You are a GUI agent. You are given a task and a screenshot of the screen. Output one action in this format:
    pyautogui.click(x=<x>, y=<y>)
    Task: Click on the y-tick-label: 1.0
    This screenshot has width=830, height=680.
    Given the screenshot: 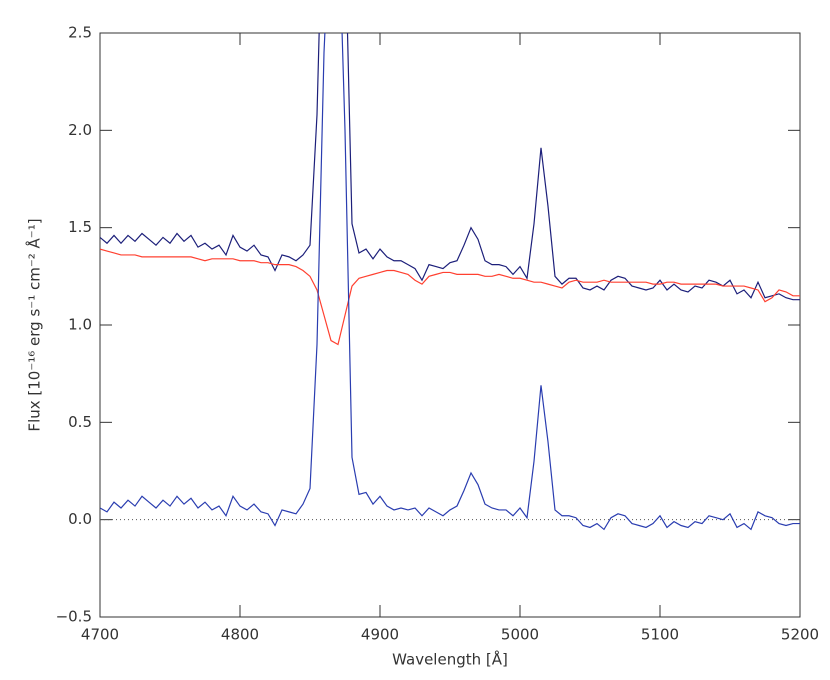 What is the action you would take?
    pyautogui.click(x=80, y=325)
    